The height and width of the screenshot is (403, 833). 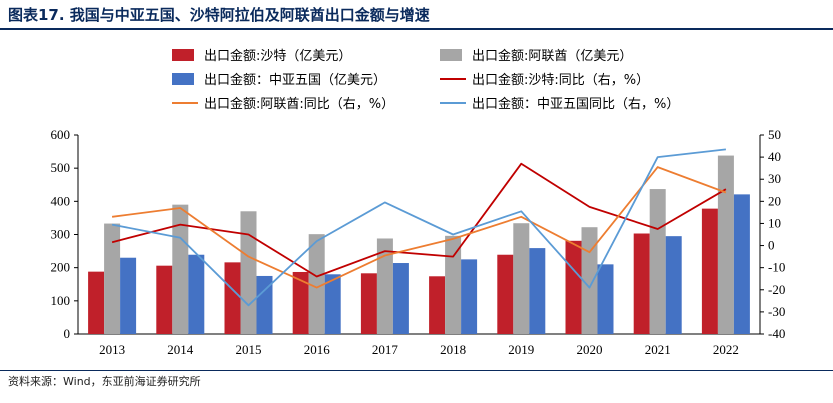 What do you see at coordinates (416, 370) in the screenshot?
I see `bottom-divider` at bounding box center [416, 370].